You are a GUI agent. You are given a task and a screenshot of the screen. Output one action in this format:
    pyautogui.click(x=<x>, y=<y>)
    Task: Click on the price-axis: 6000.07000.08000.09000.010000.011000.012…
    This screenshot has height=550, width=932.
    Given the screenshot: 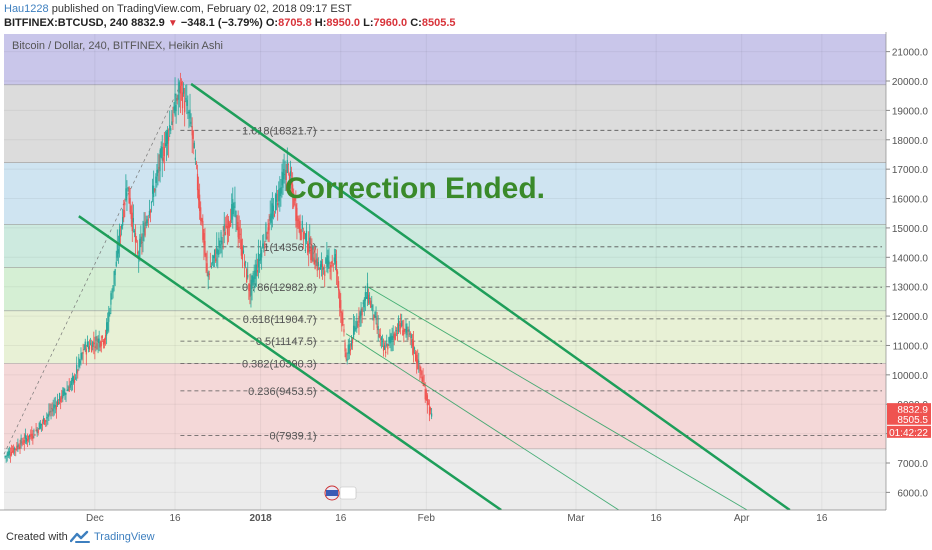 What is the action you would take?
    pyautogui.click(x=908, y=271)
    